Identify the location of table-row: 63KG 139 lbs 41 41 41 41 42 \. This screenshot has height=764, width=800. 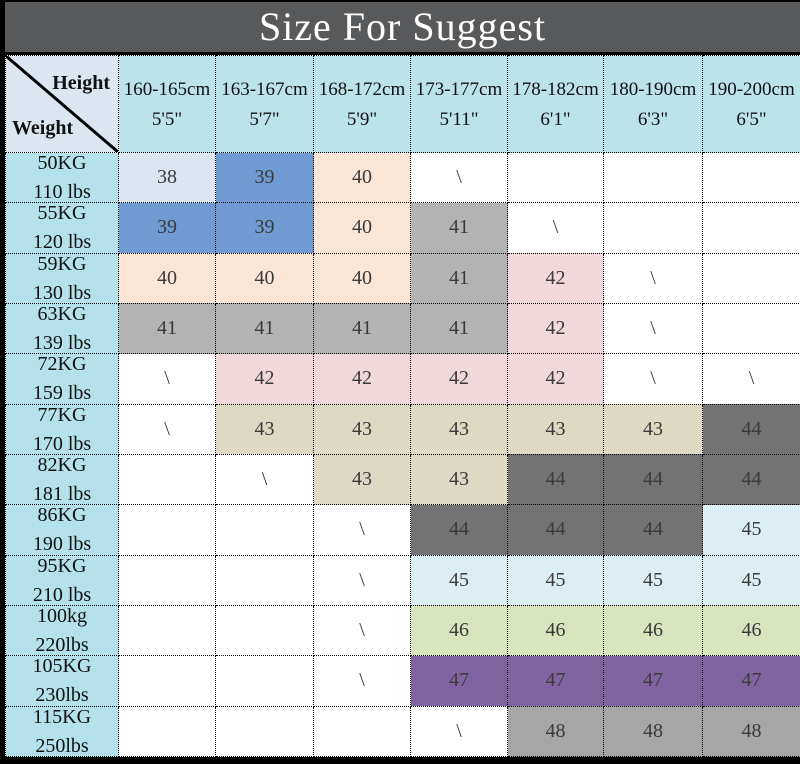
(402, 328).